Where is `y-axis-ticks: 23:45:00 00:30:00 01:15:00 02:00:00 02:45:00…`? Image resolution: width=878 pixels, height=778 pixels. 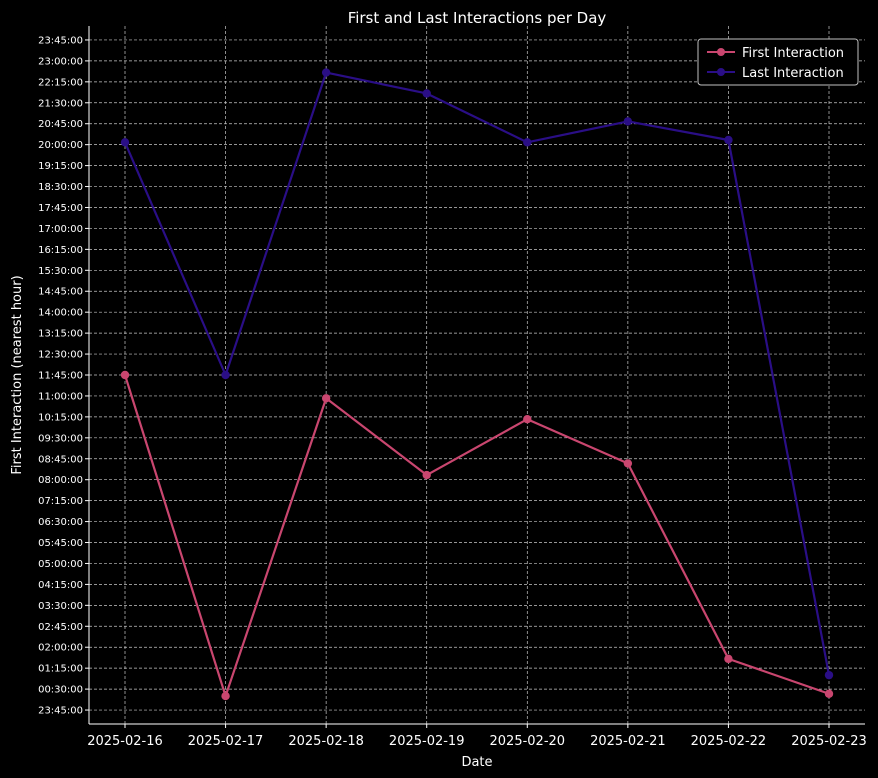
y-axis-ticks: 23:45:00 00:30:00 01:15:00 02:00:00 02:45:00… is located at coordinates (63, 376).